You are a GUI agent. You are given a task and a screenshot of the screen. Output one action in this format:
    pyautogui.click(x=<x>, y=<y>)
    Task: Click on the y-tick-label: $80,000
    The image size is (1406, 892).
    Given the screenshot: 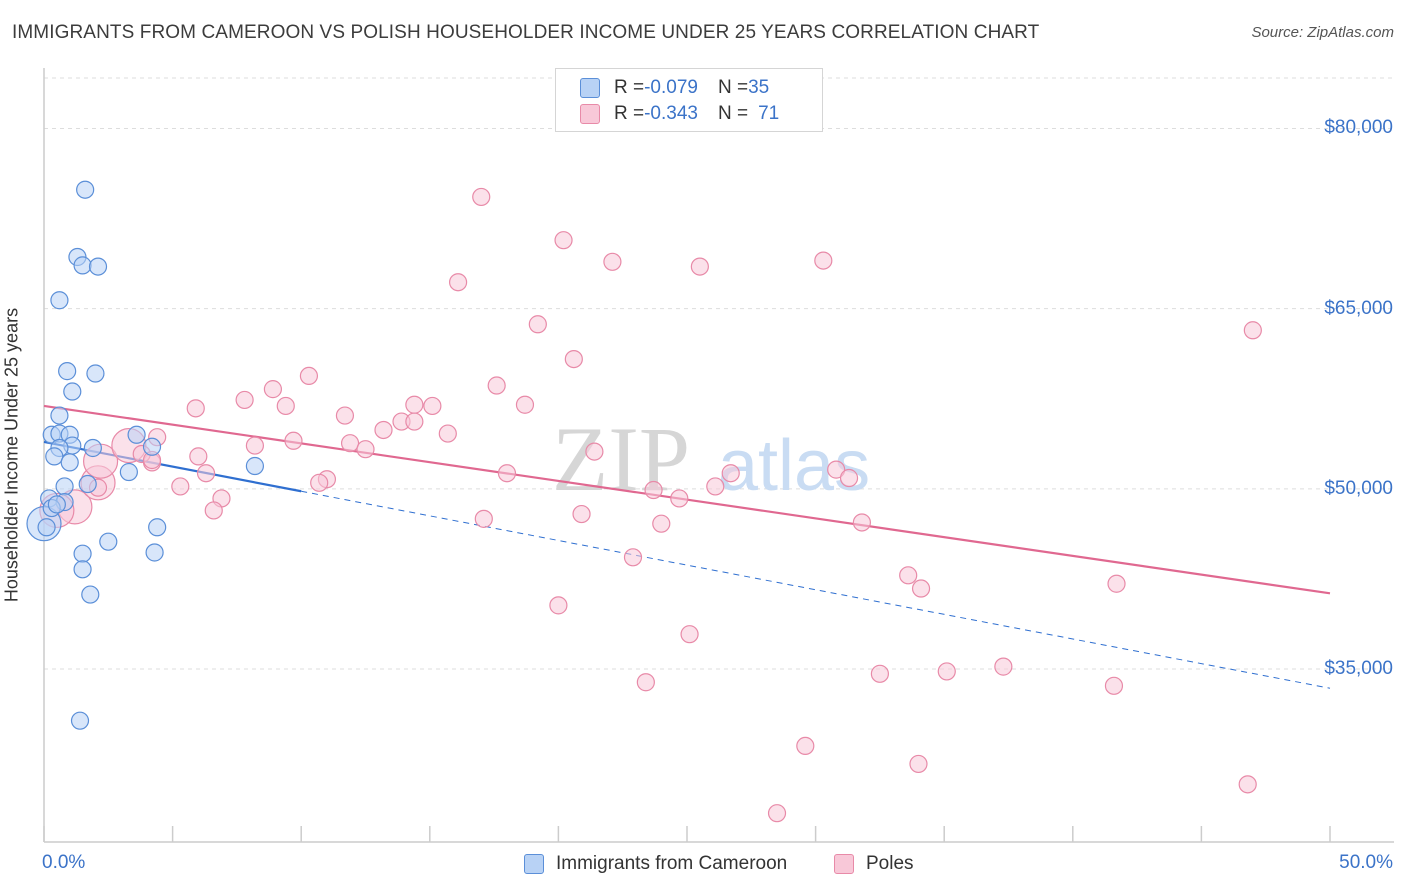 What is the action you would take?
    pyautogui.click(x=1358, y=128)
    